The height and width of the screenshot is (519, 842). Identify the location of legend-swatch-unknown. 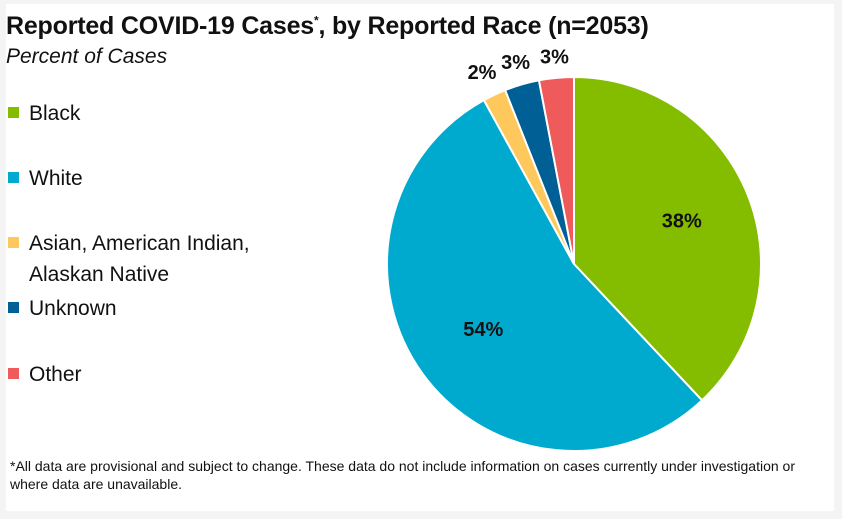
(13, 307).